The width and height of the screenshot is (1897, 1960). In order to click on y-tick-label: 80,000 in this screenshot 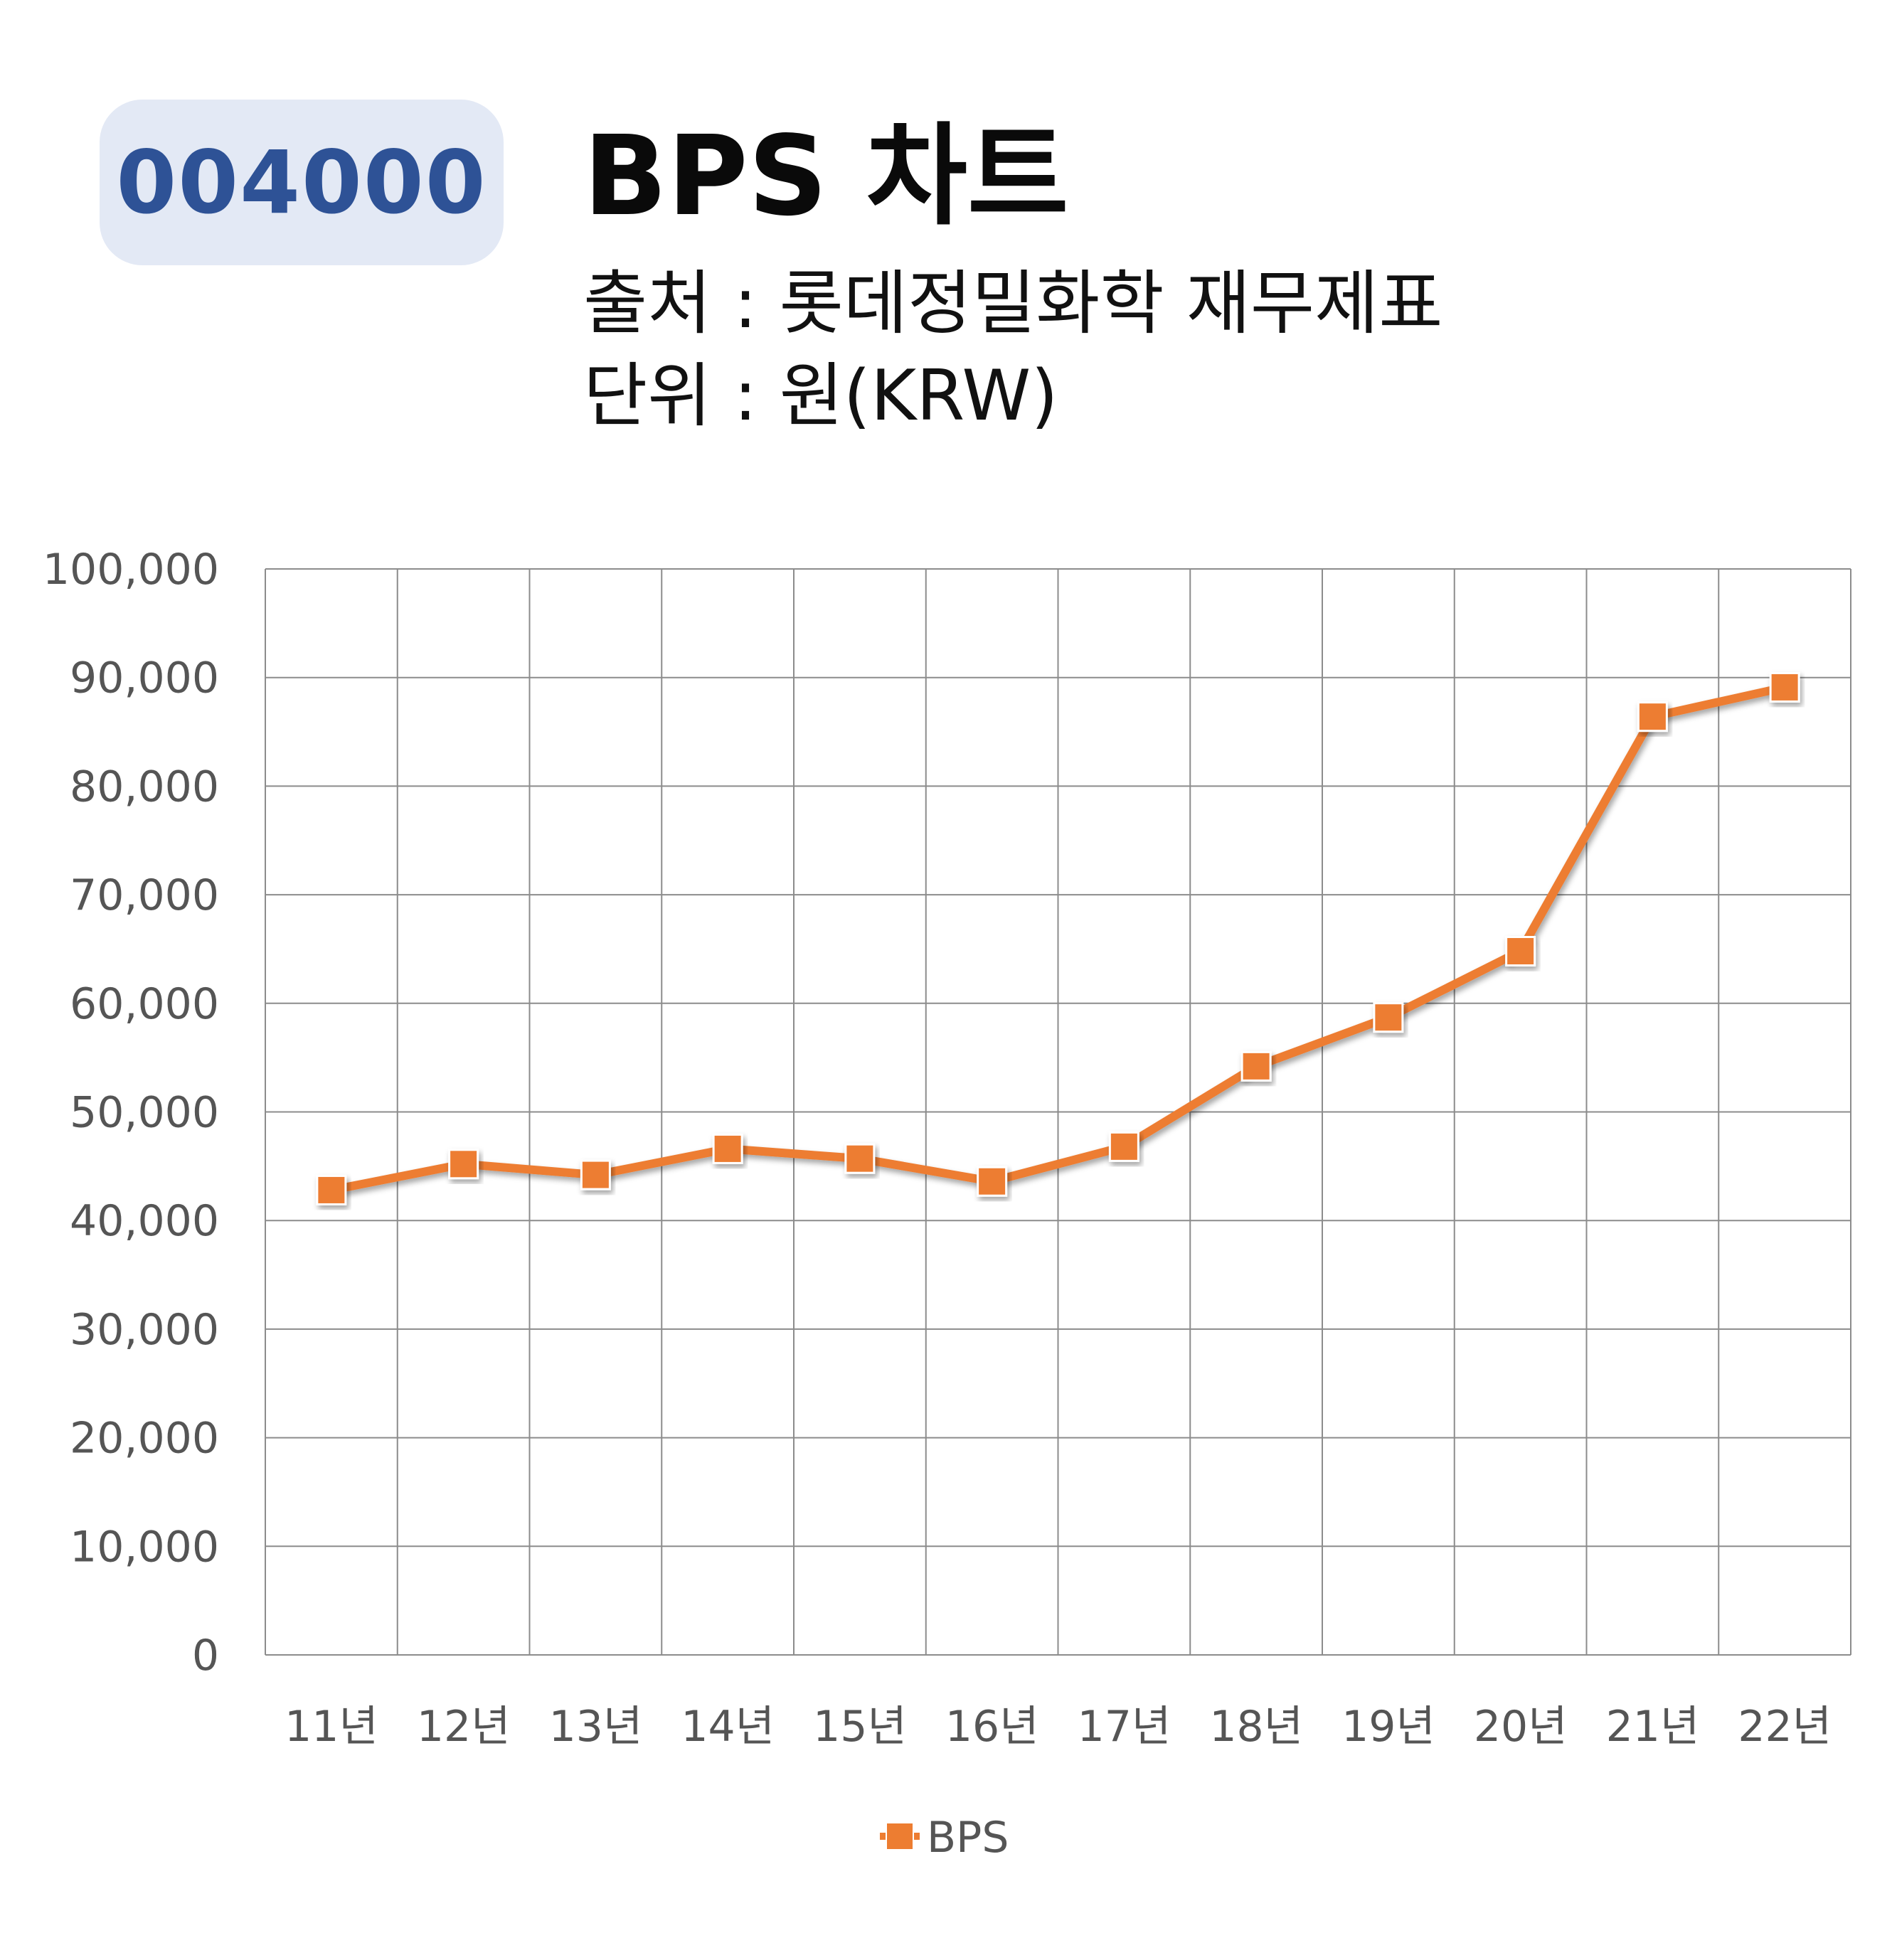, I will do `click(145, 786)`.